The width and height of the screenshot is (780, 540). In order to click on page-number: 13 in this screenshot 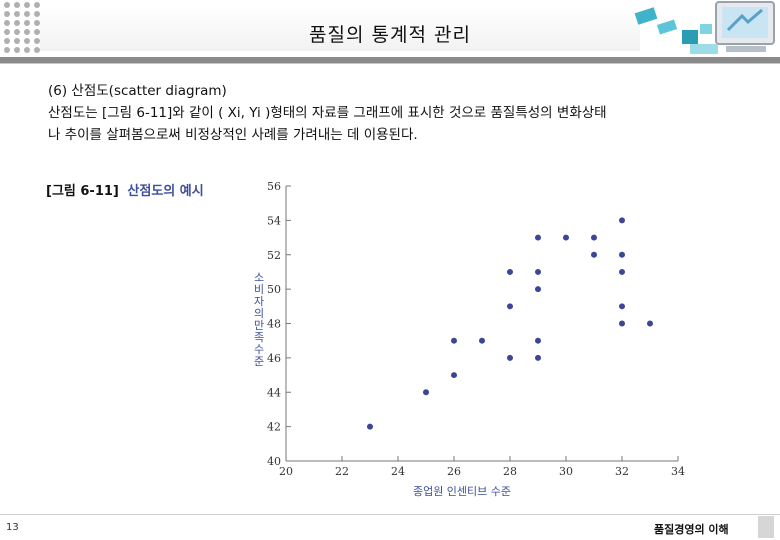, I will do `click(12, 527)`.